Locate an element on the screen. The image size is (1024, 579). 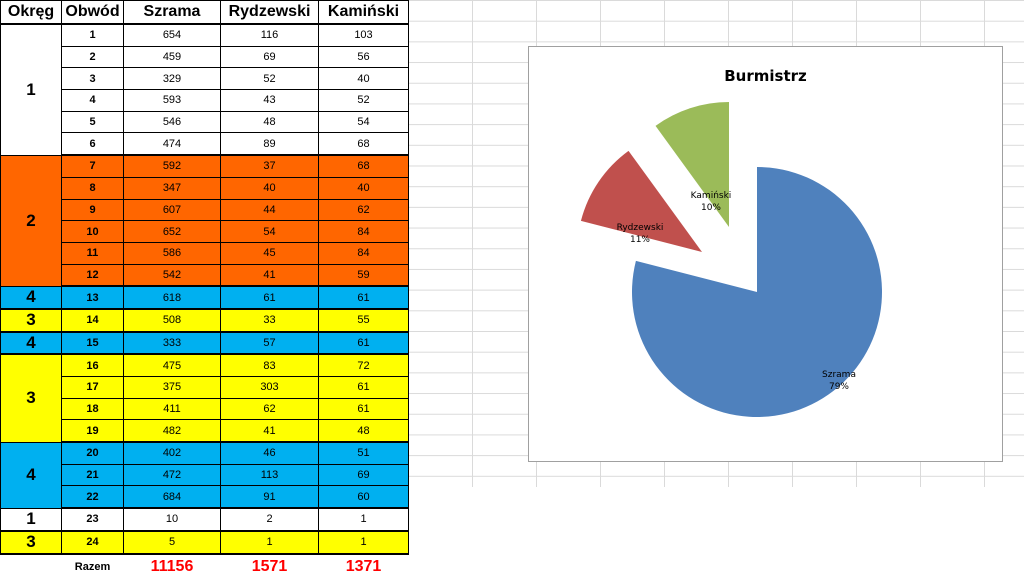
cell-rydzewski: 91 is located at coordinates (269, 497).